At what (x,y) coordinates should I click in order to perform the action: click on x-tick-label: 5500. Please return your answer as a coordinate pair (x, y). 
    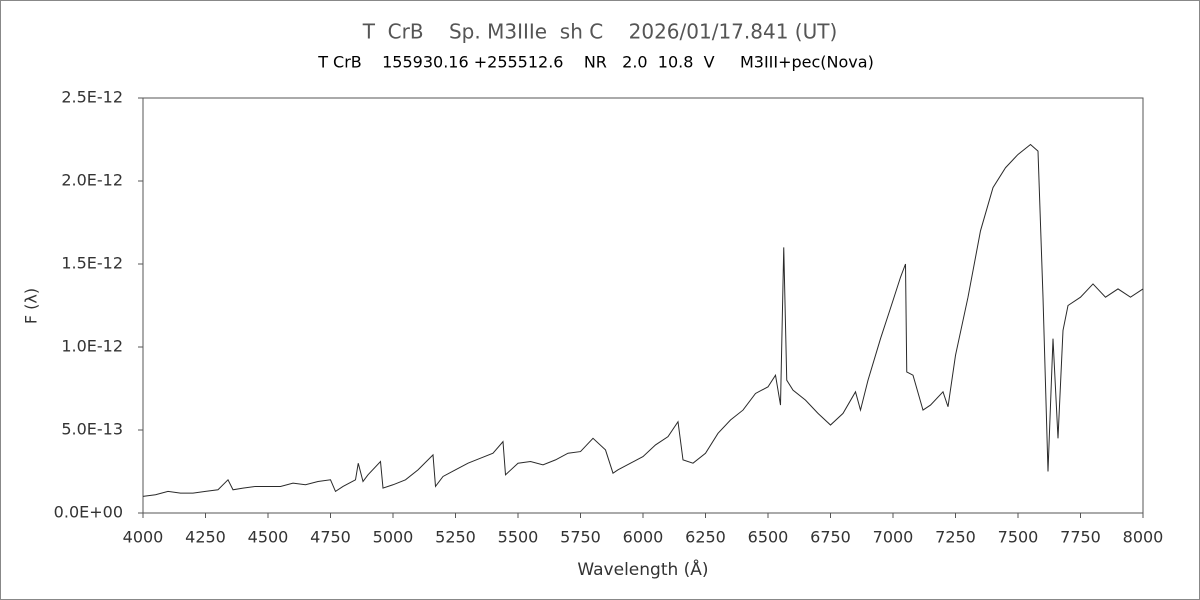
    Looking at the image, I should click on (518, 537).